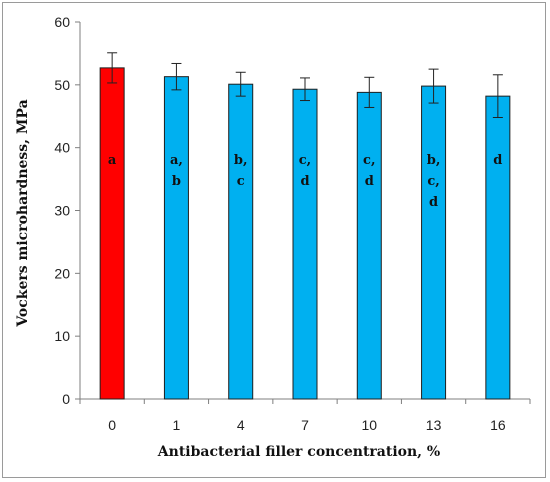 This screenshot has width=550, height=482. What do you see at coordinates (298, 452) in the screenshot?
I see `x-axis-label: Antibacterial filler concentration, %` at bounding box center [298, 452].